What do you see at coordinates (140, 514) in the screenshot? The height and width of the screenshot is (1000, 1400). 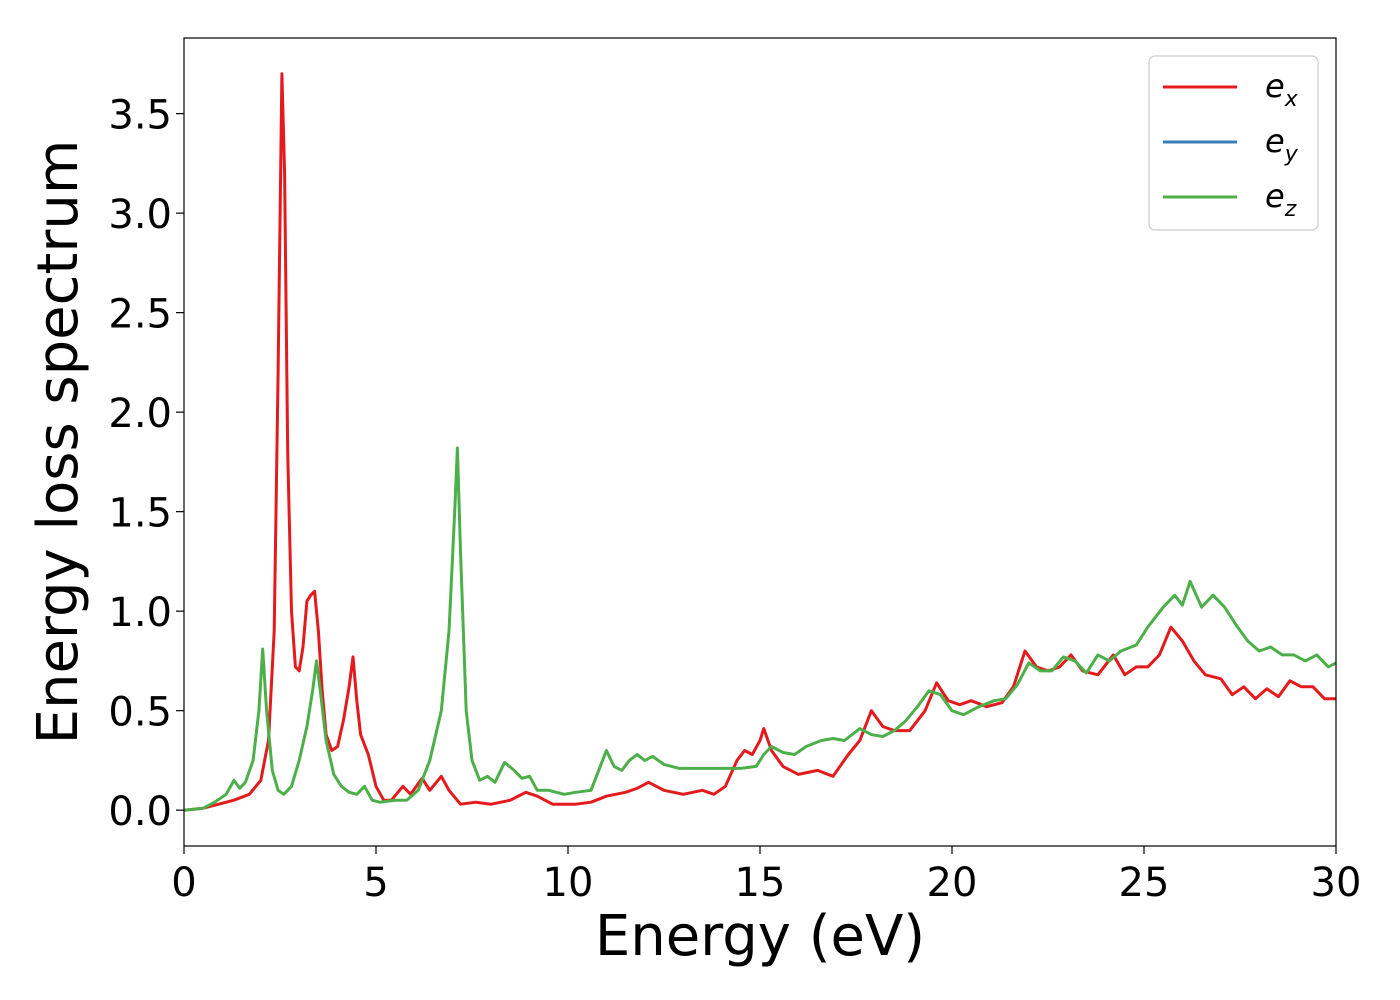 I see `y-tick-label: 1.5` at bounding box center [140, 514].